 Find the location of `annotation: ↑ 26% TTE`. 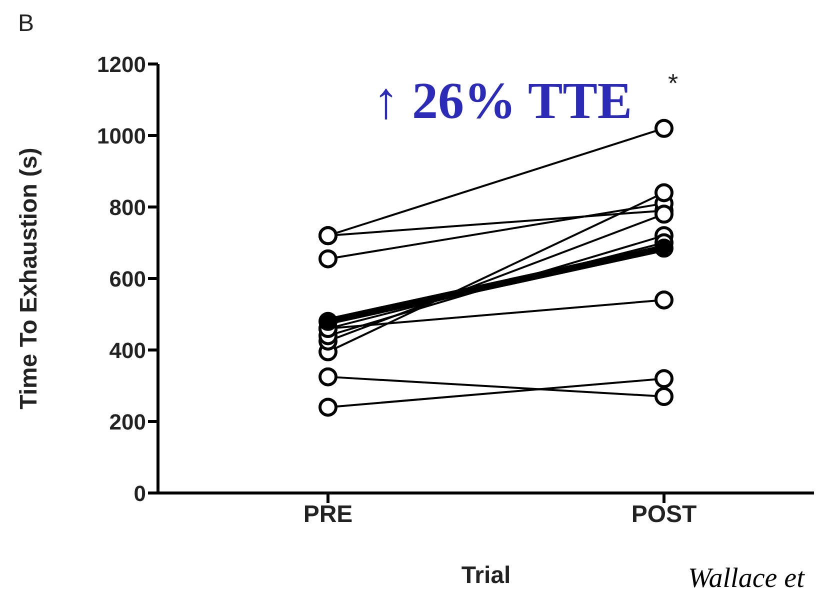

annotation: ↑ 26% TTE is located at coordinates (502, 101).